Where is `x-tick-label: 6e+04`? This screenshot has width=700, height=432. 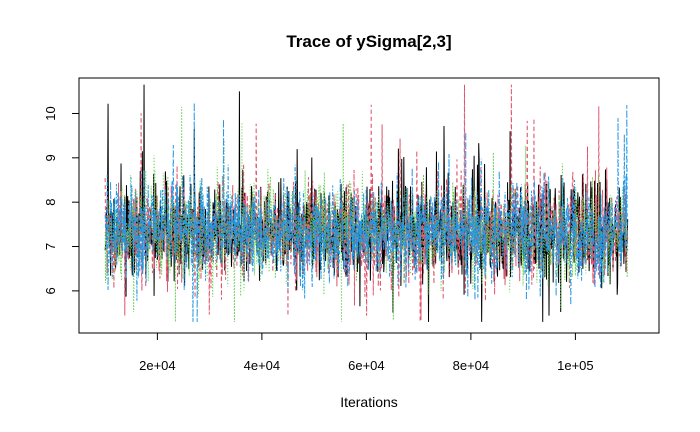 x-tick-label: 6e+04 is located at coordinates (366, 365).